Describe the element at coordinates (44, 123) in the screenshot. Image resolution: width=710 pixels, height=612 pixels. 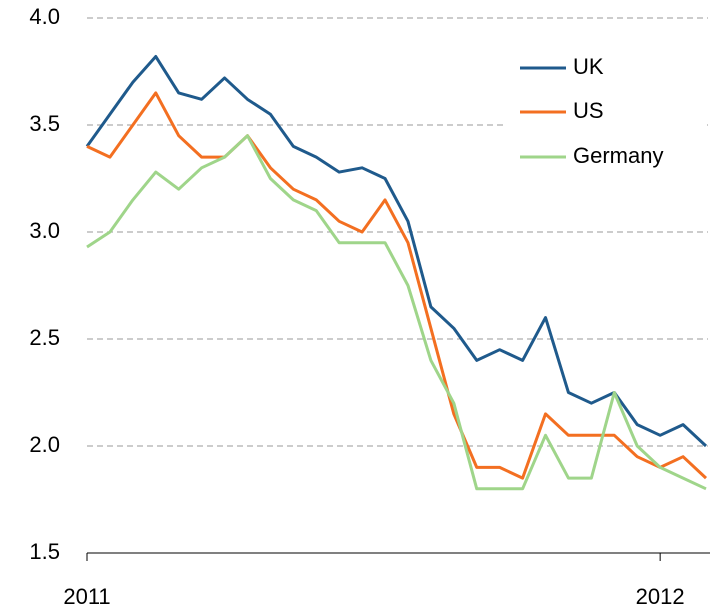
I see `y-tick-label: 3.5` at that location.